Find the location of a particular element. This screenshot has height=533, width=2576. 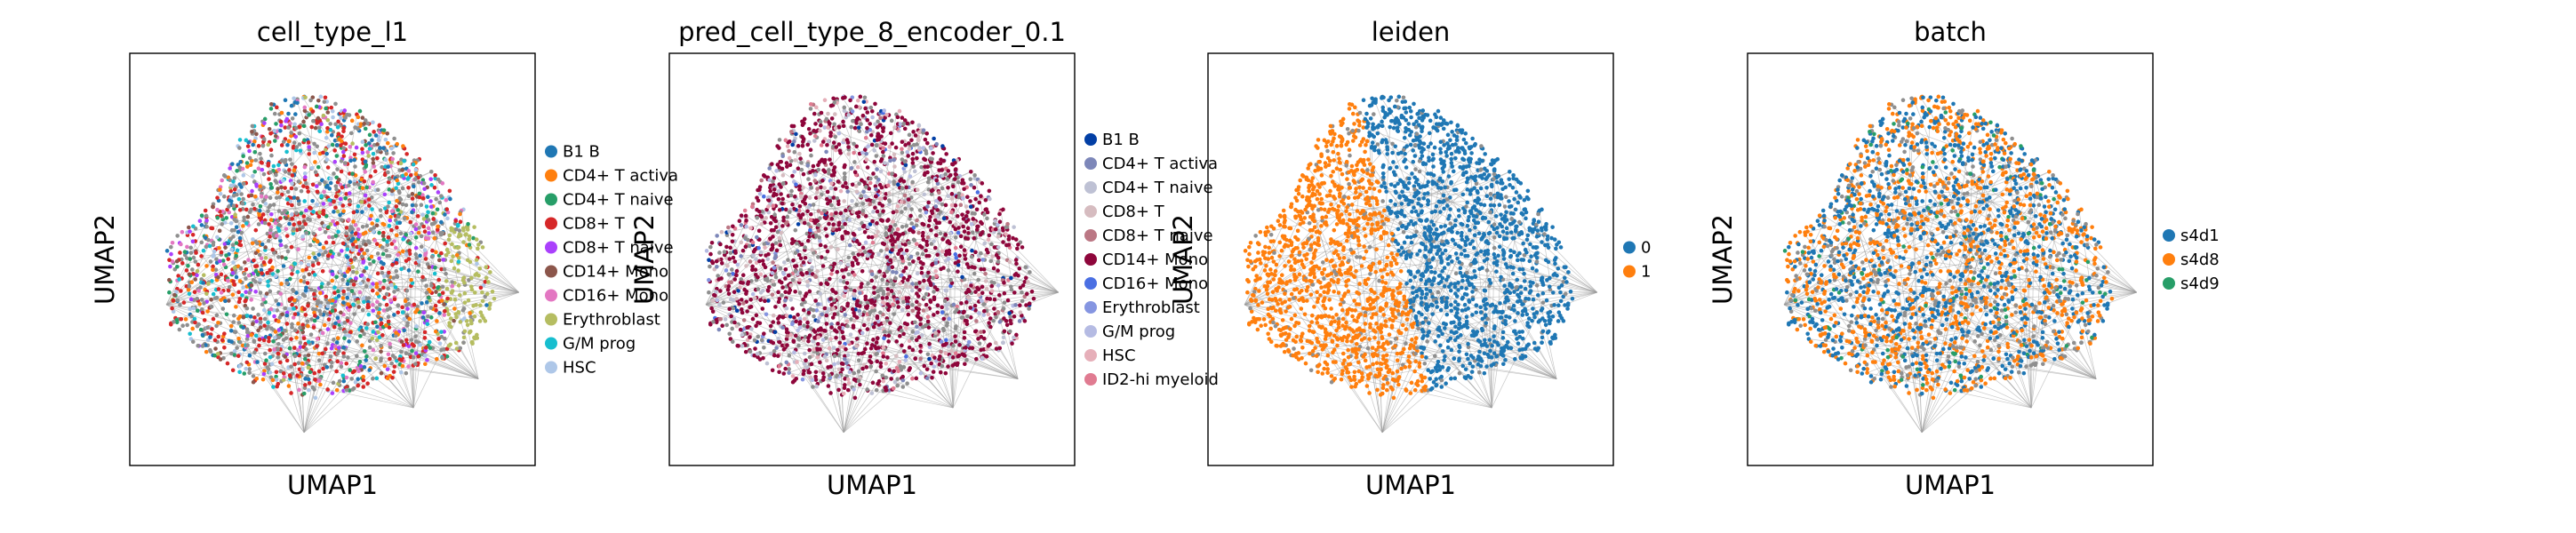

legend-label: Erythroblast is located at coordinates (611, 320).